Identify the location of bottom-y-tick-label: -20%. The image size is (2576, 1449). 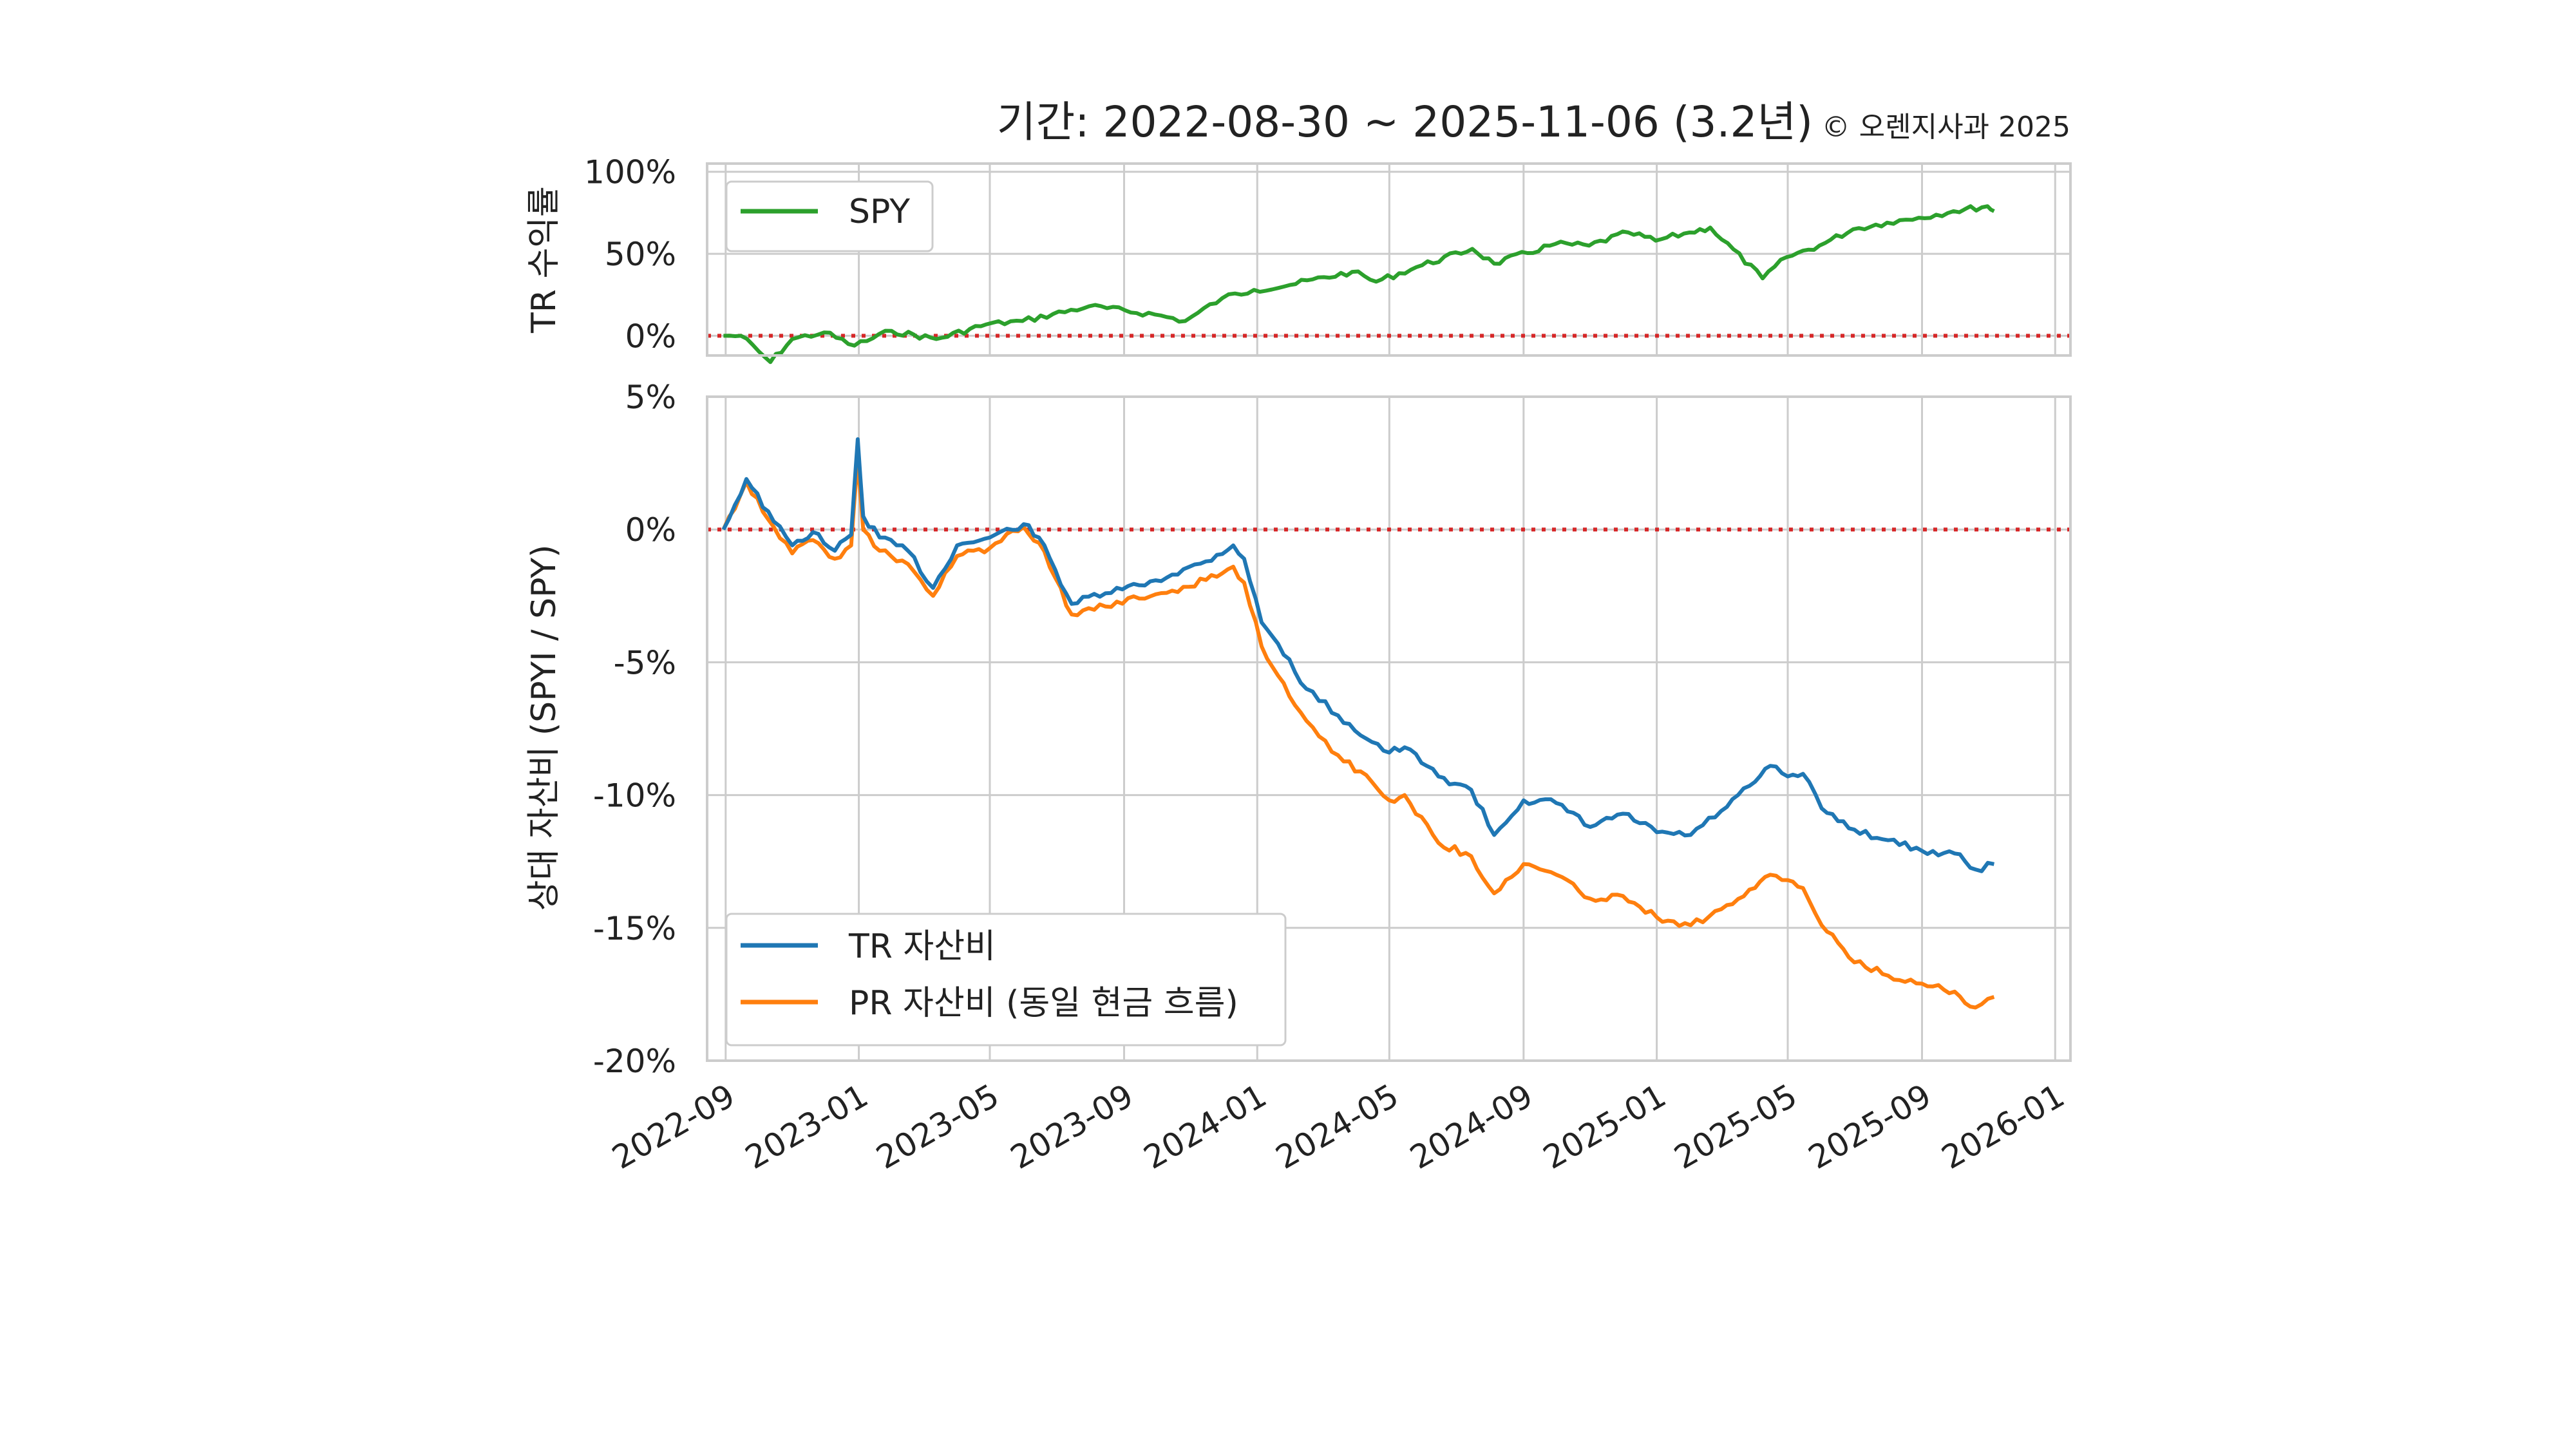
(635, 1061).